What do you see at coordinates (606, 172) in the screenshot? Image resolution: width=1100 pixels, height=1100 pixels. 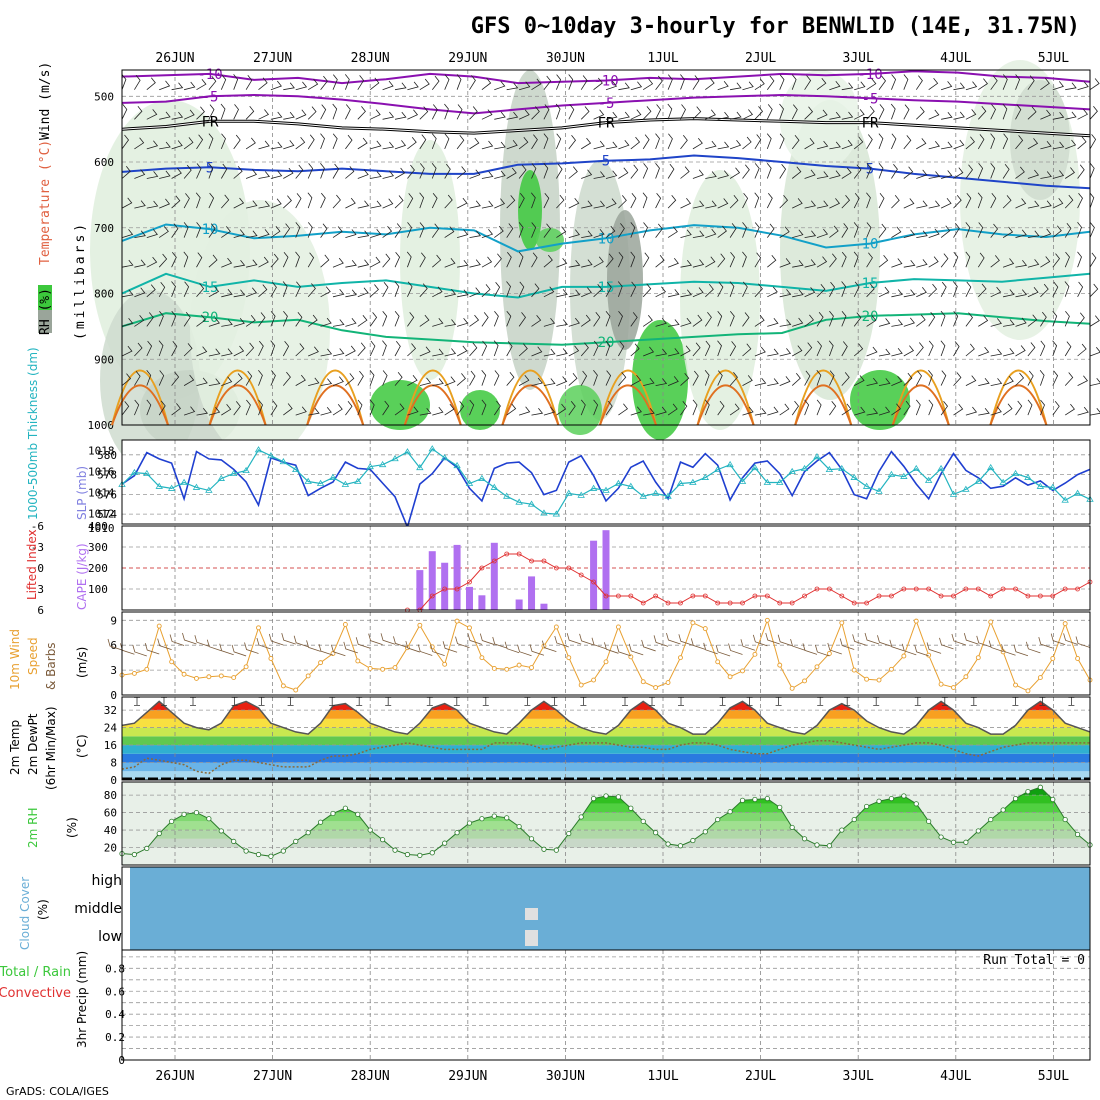 I see `temperature-contour` at bounding box center [606, 172].